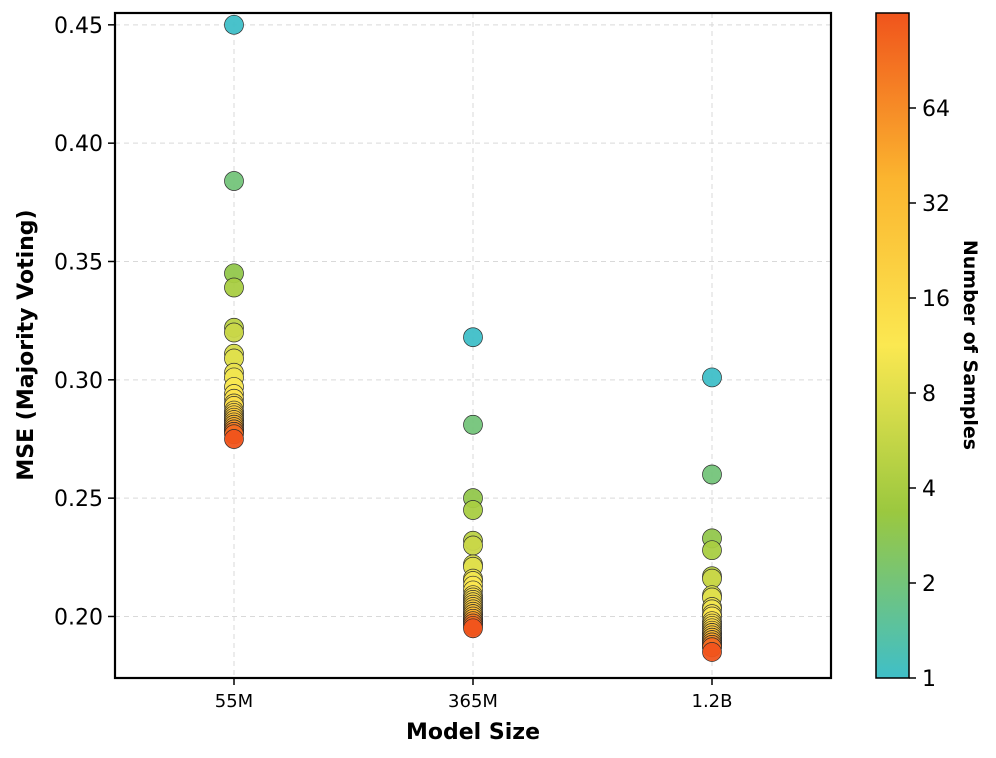 The height and width of the screenshot is (758, 996). Describe the element at coordinates (78, 381) in the screenshot. I see `y-tick-label: 0.30` at that location.